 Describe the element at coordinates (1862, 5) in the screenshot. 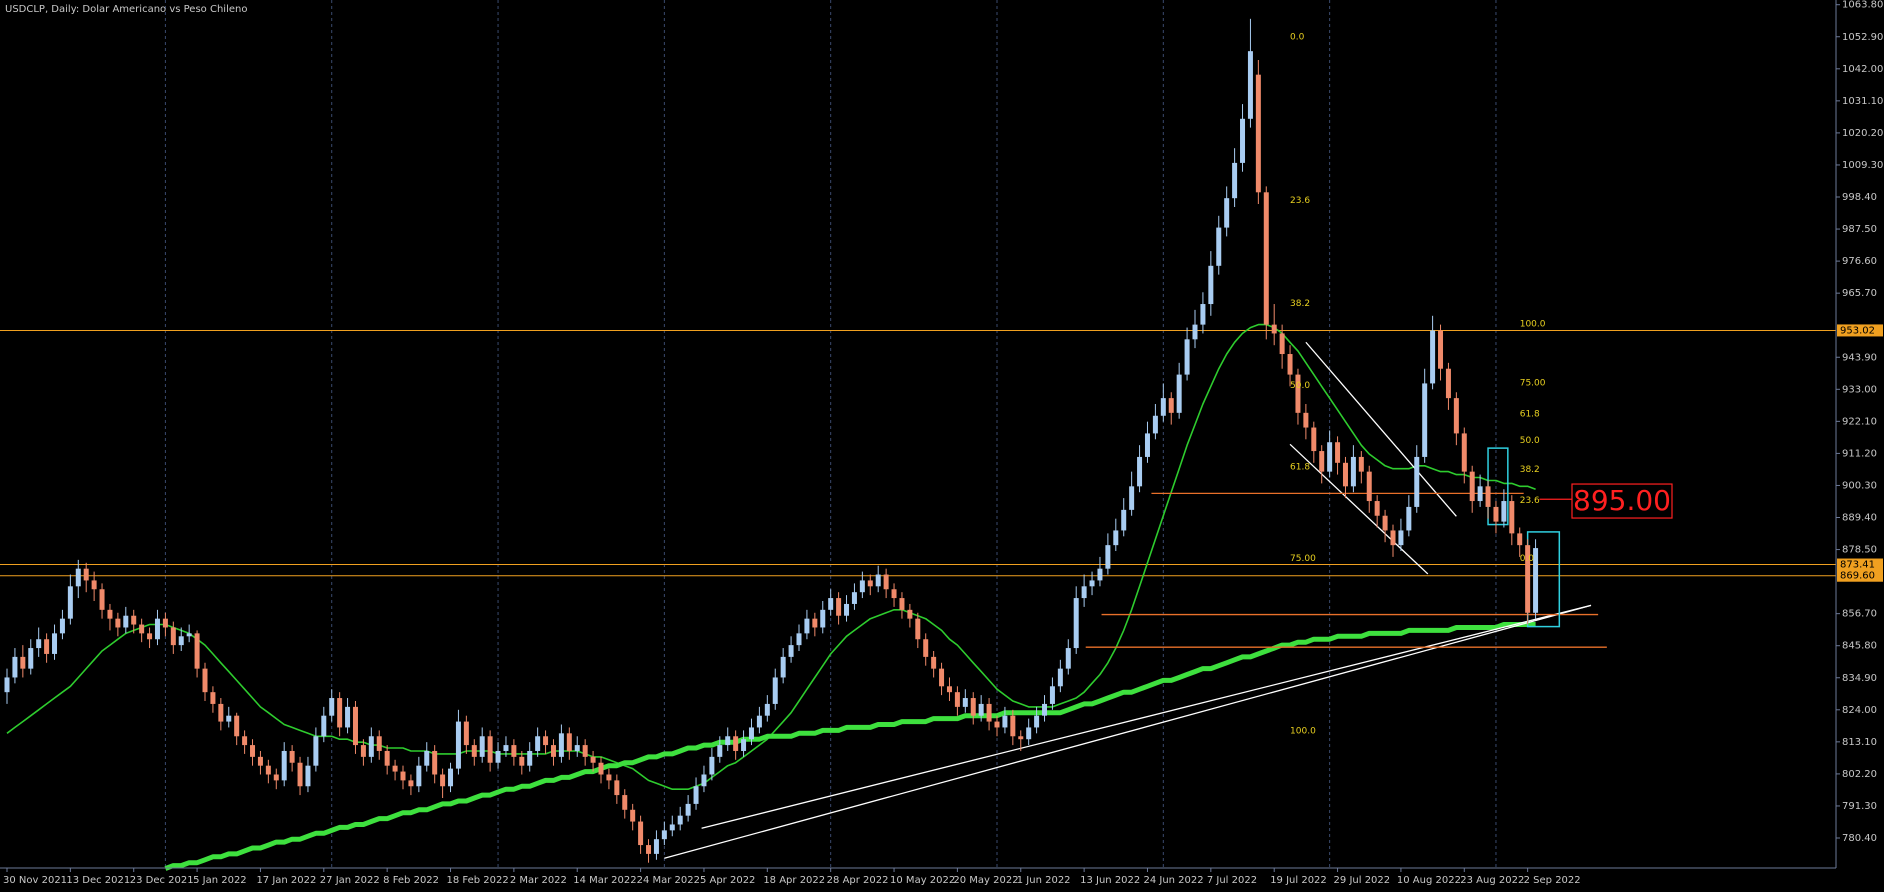

I see `y-tick-label: 1063.80` at that location.